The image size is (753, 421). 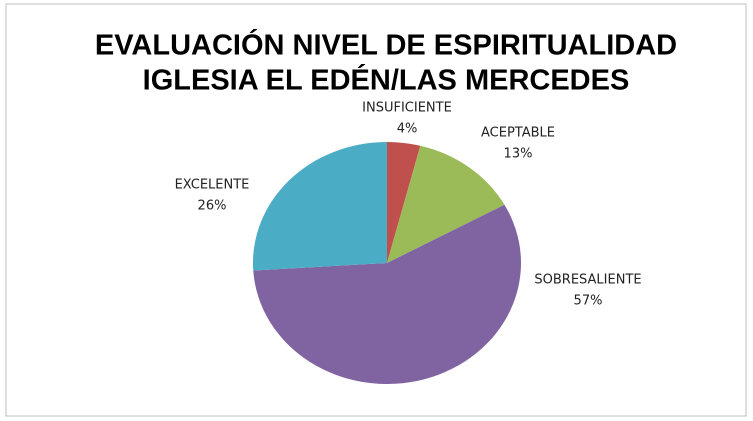 I want to click on chart-title: EVALUACIÓN NIVEL DE ESPIRITUALIDAD, so click(x=386, y=45).